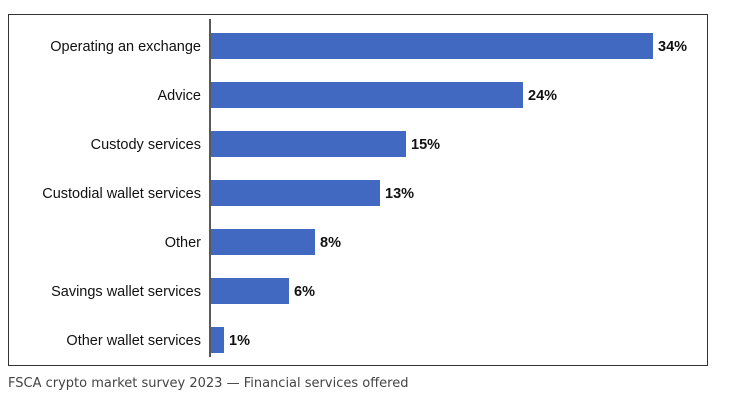 This screenshot has height=403, width=733. Describe the element at coordinates (672, 47) in the screenshot. I see `value-label-0: 34%` at that location.